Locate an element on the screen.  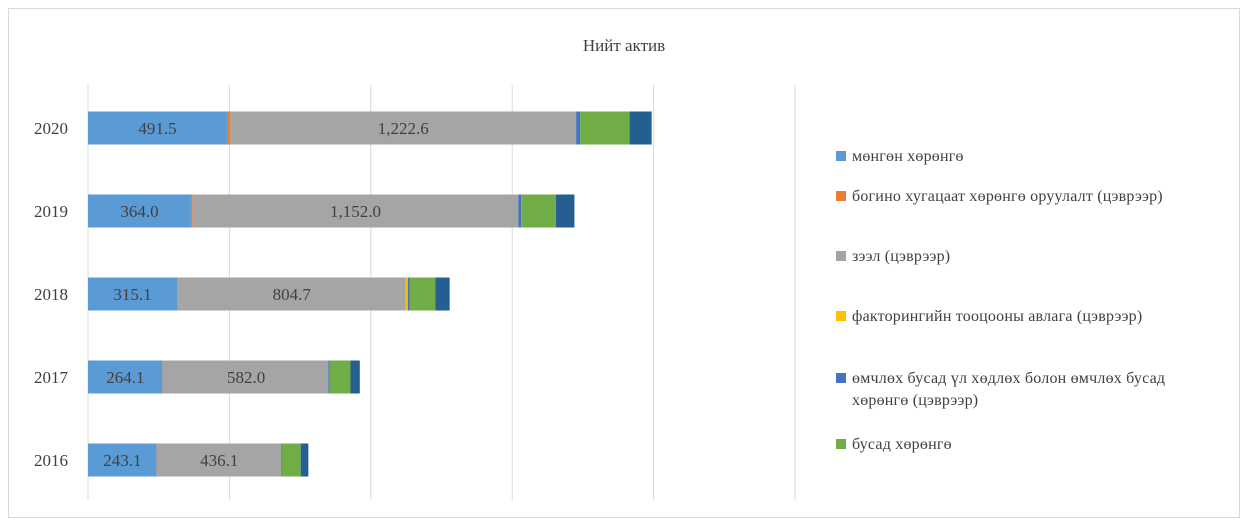
bar-segment-2017-s0 is located at coordinates (125, 377).